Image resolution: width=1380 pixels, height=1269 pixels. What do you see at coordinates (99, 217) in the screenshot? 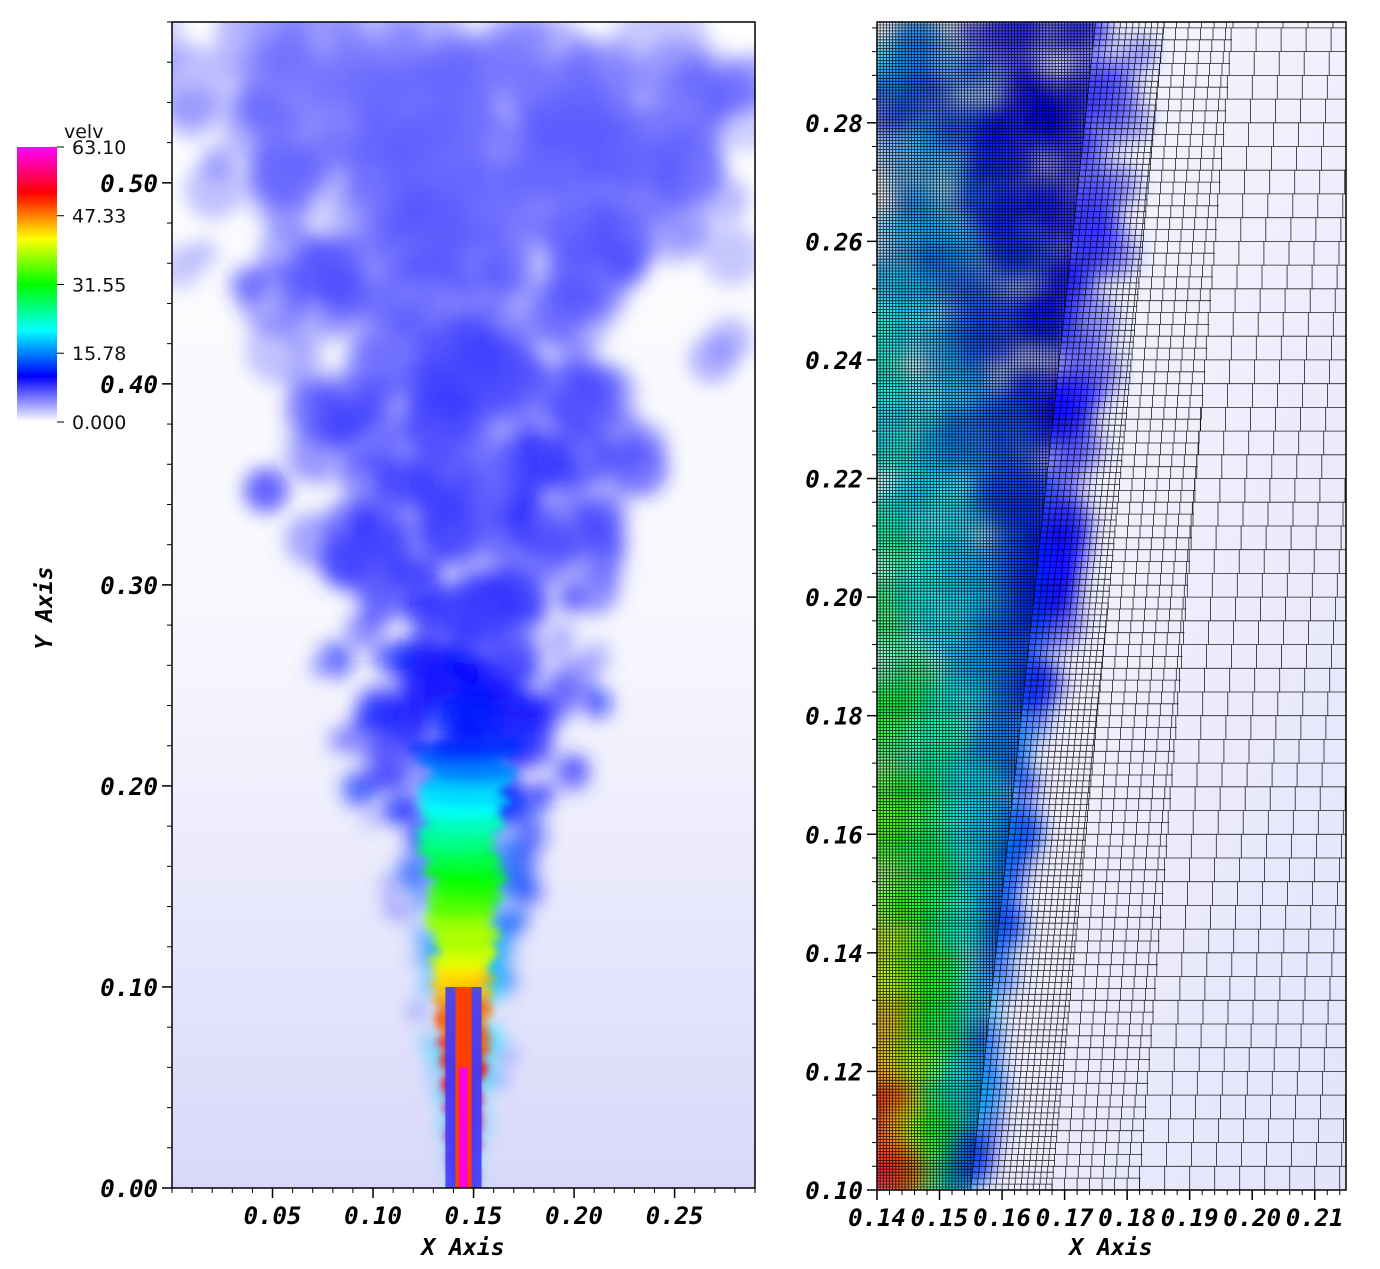
I see `colorbar-label: 47.33` at bounding box center [99, 217].